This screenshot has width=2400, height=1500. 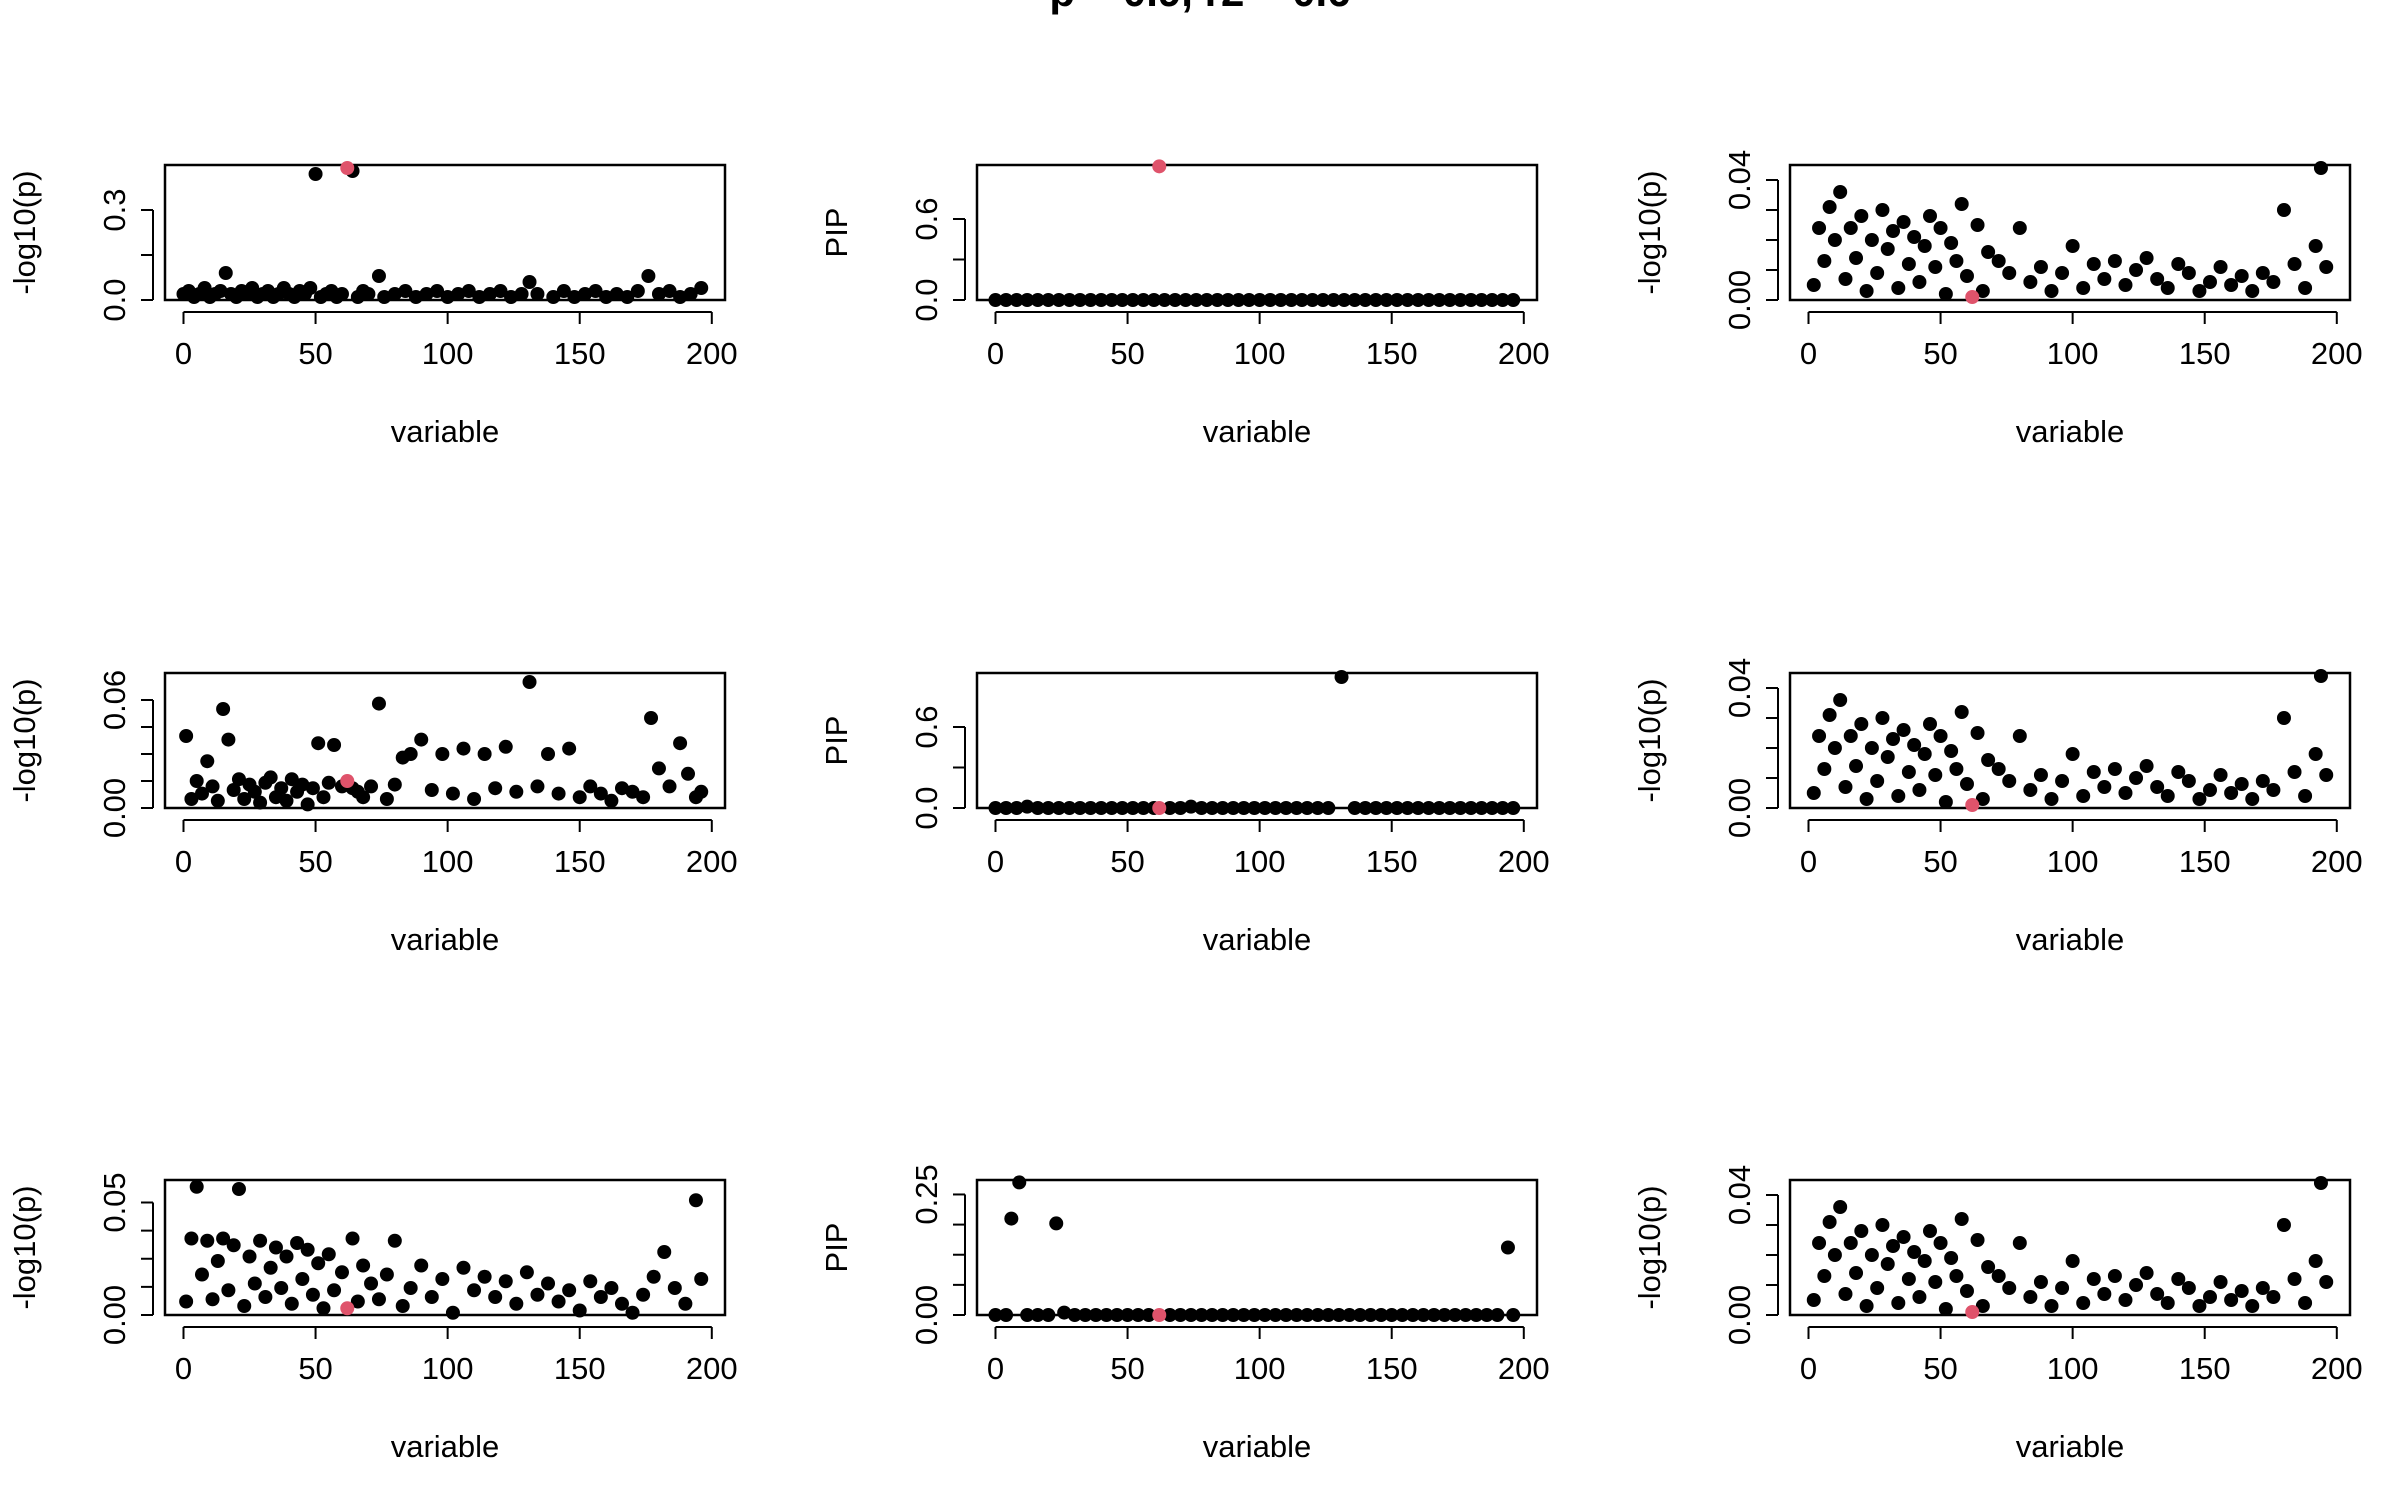 What do you see at coordinates (1739, 300) in the screenshot?
I see `y-tick-label: 0.00` at bounding box center [1739, 300].